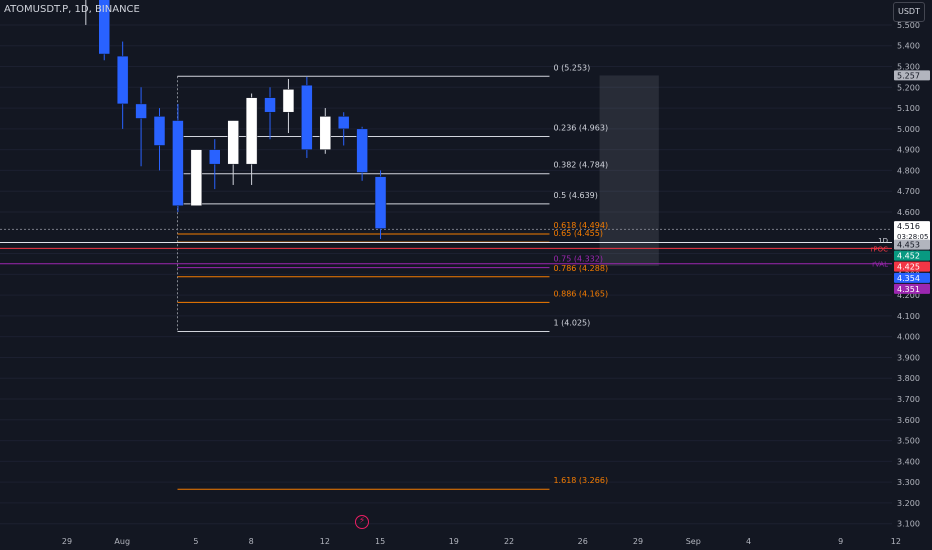 The height and width of the screenshot is (550, 932). What do you see at coordinates (748, 541) in the screenshot?
I see `x-tick-label: 4` at bounding box center [748, 541].